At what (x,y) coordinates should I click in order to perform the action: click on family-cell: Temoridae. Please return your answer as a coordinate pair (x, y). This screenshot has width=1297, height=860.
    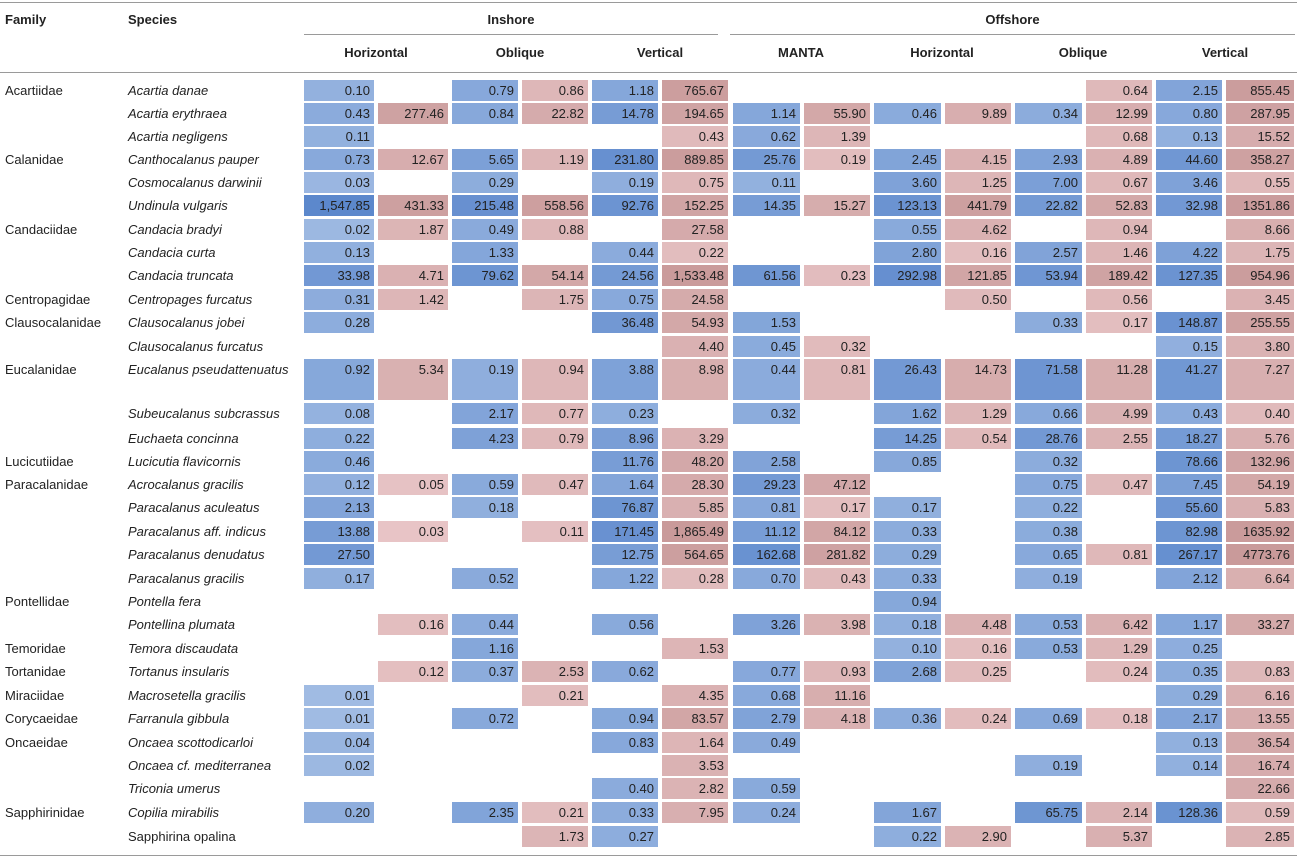
    Looking at the image, I should click on (35, 648).